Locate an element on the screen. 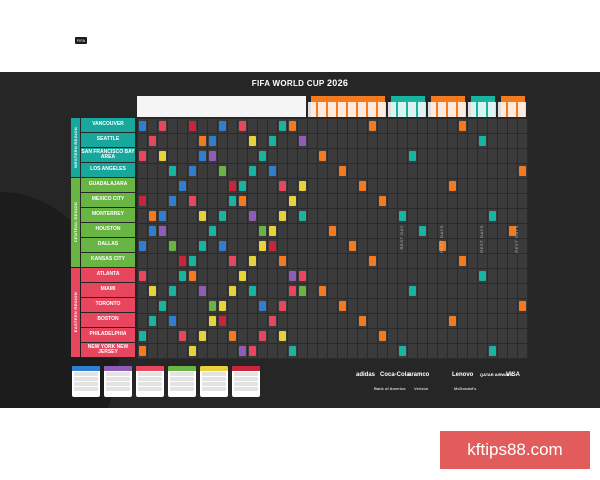  venue-label: BOSTON is located at coordinates (108, 320).